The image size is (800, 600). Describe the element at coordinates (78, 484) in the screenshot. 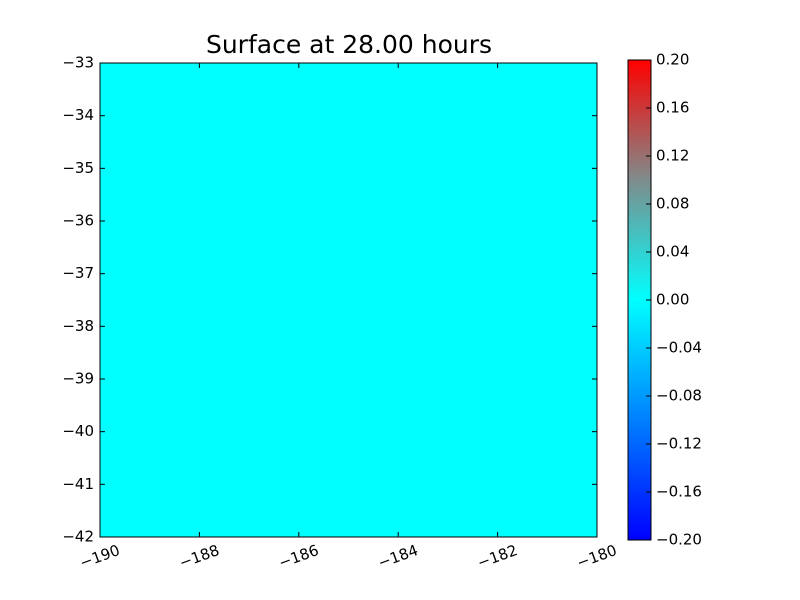

I see `y-tick-label: −41` at that location.